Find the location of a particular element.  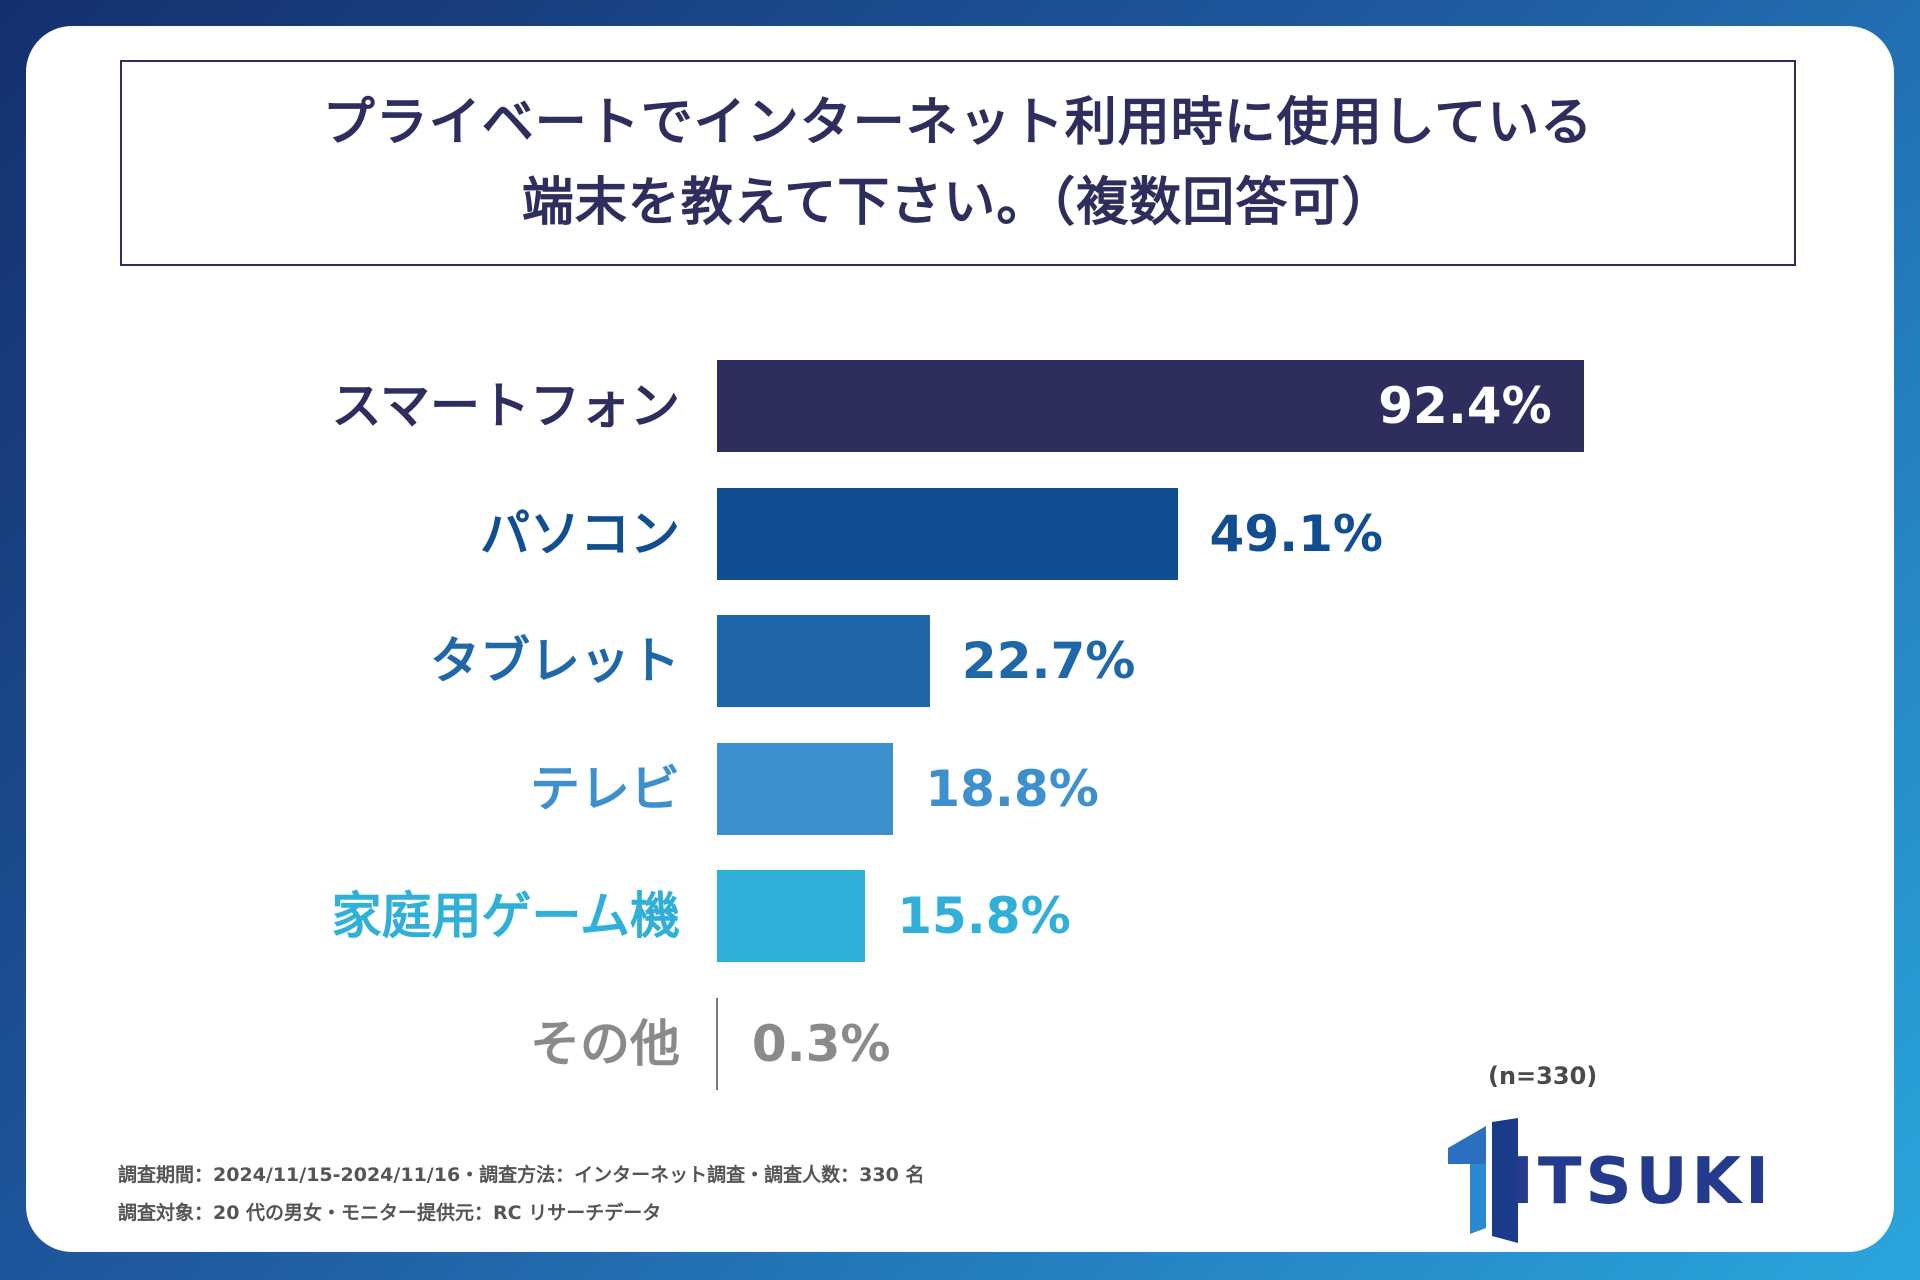

survey-footnote-target: 調査対象：20 代の男女・モニター提供元：RC リサーチデータ is located at coordinates (390, 1213).